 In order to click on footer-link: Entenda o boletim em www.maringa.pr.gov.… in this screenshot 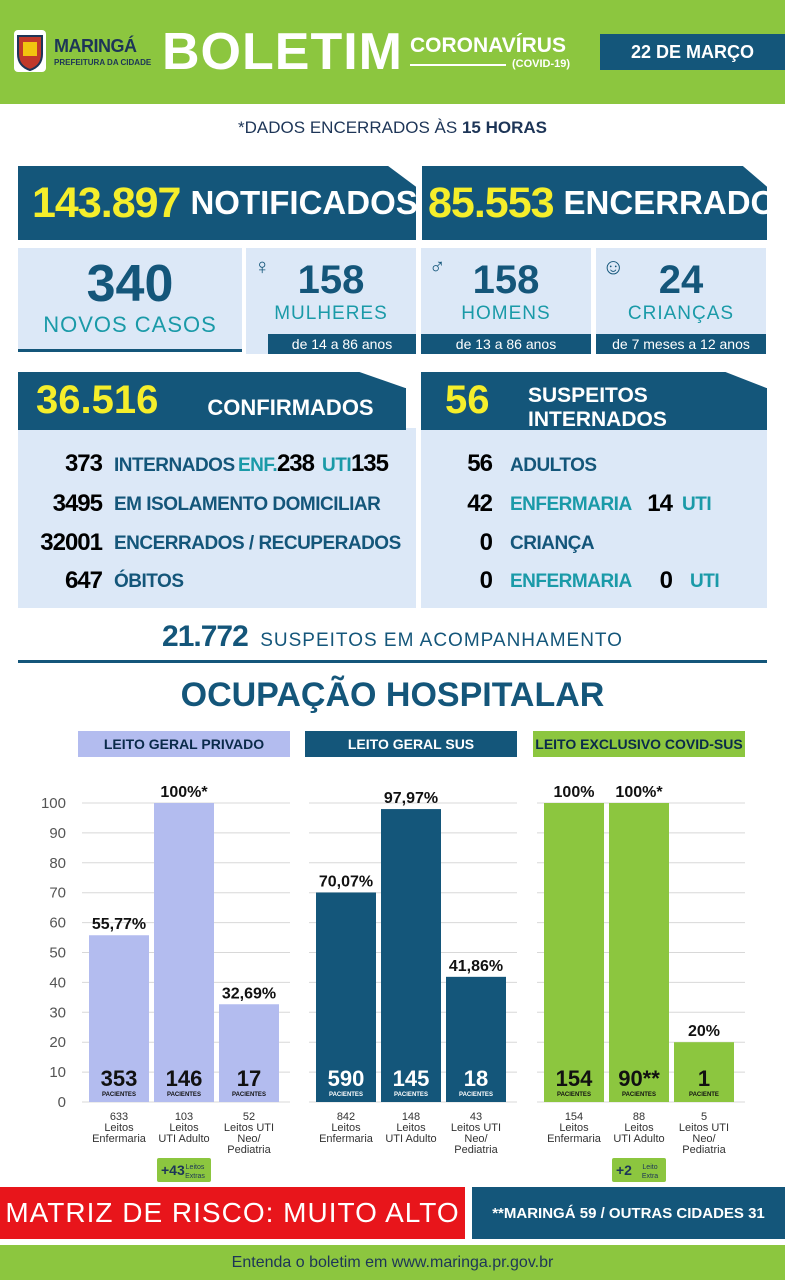, I will do `click(392, 1262)`.